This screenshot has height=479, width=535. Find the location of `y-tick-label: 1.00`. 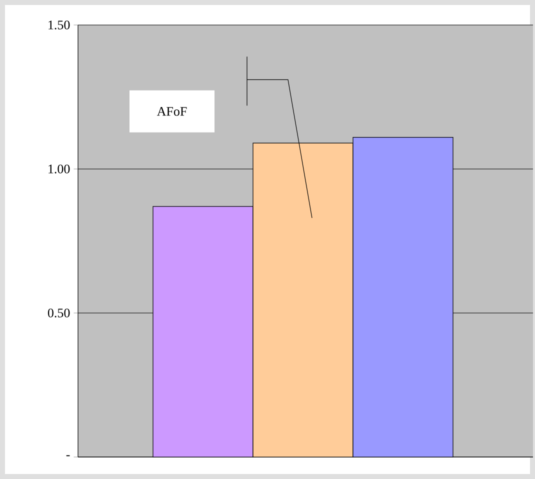

y-tick-label: 1.00 is located at coordinates (59, 169).